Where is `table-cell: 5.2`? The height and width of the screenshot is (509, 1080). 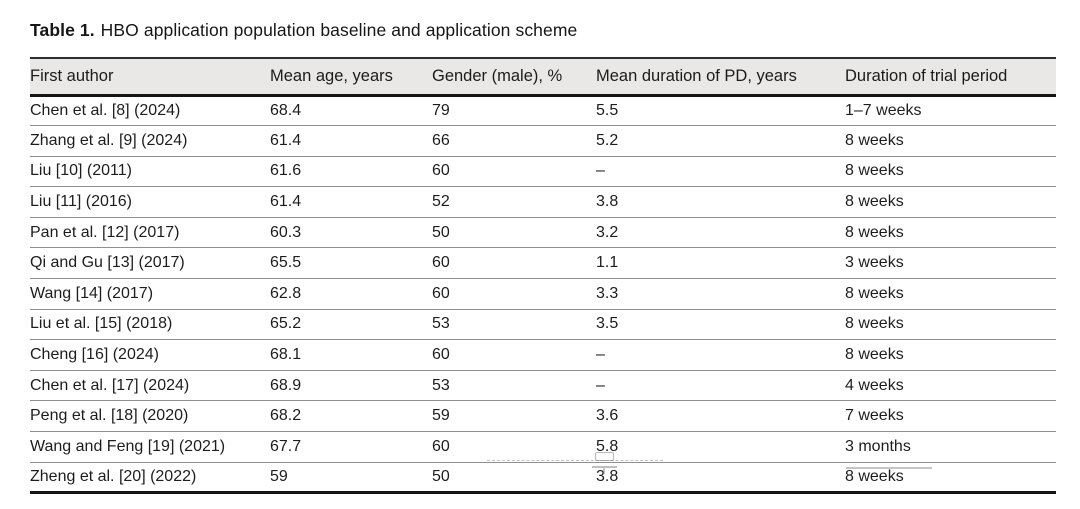 table-cell: 5.2 is located at coordinates (607, 140).